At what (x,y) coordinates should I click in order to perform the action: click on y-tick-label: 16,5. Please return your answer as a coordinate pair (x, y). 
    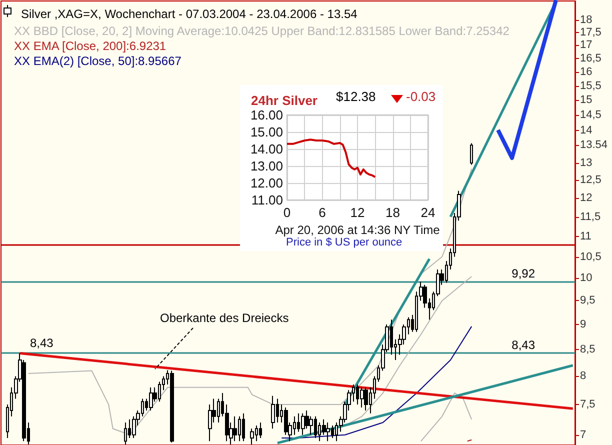
    Looking at the image, I should click on (591, 58).